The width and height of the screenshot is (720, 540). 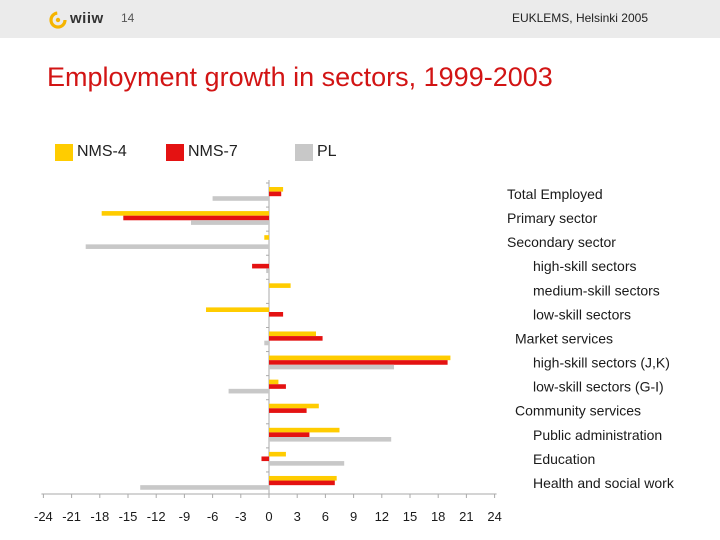 What do you see at coordinates (175, 152) in the screenshot?
I see `legend-swatch-nms7` at bounding box center [175, 152].